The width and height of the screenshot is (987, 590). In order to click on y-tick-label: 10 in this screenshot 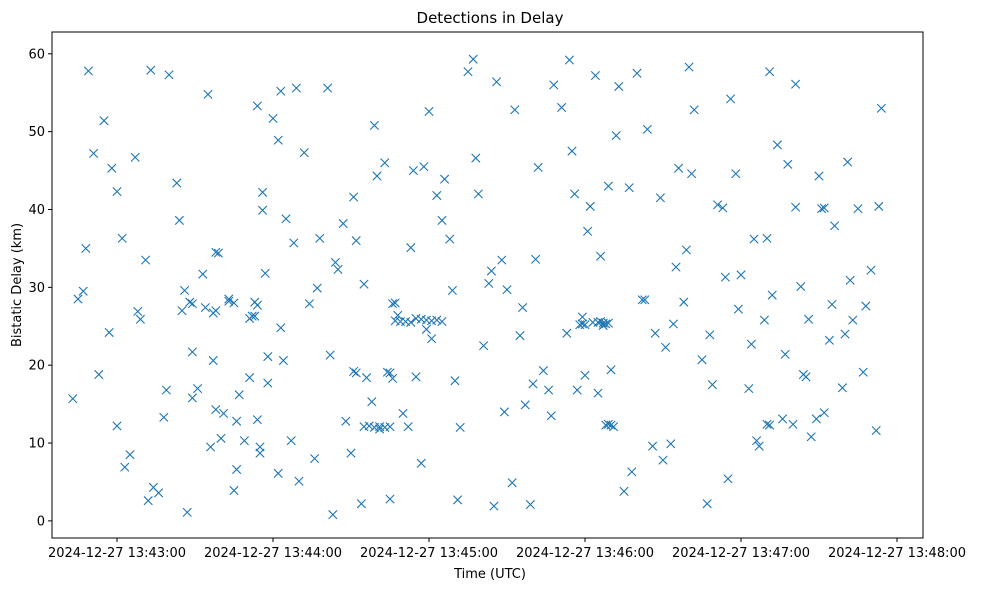, I will do `click(36, 444)`.